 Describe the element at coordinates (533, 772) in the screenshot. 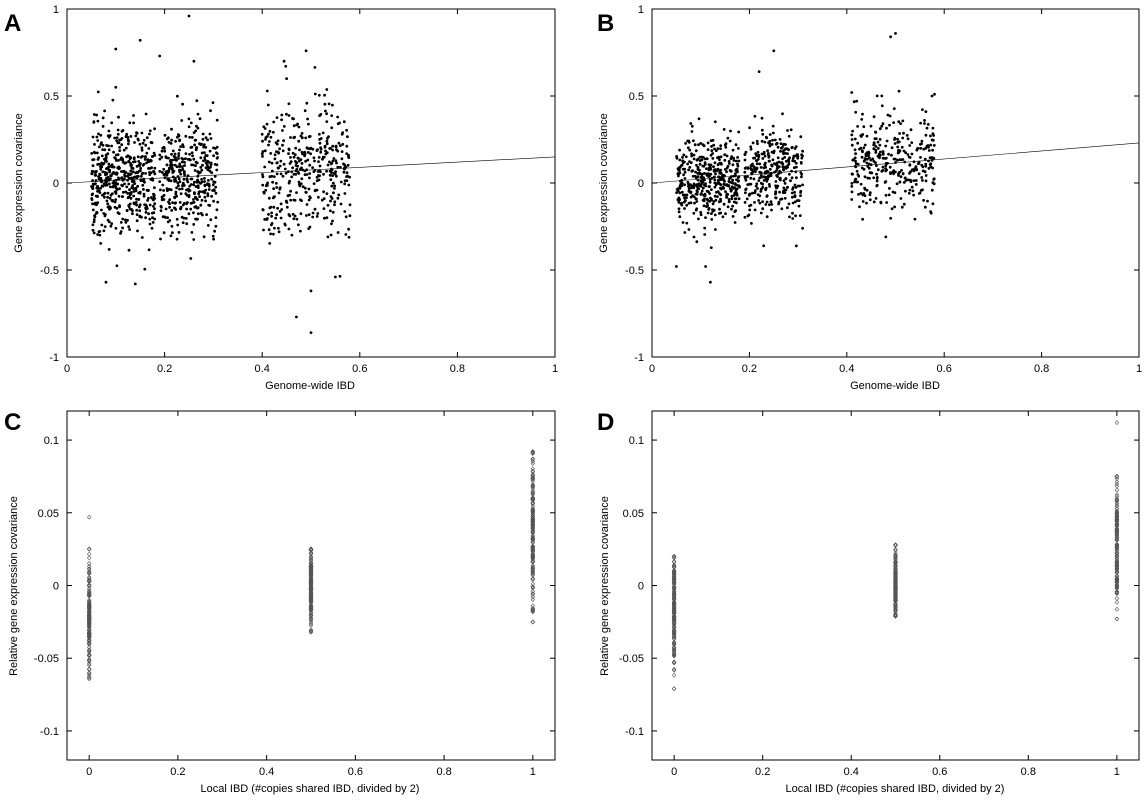

I see `x-tick-label: 1` at that location.